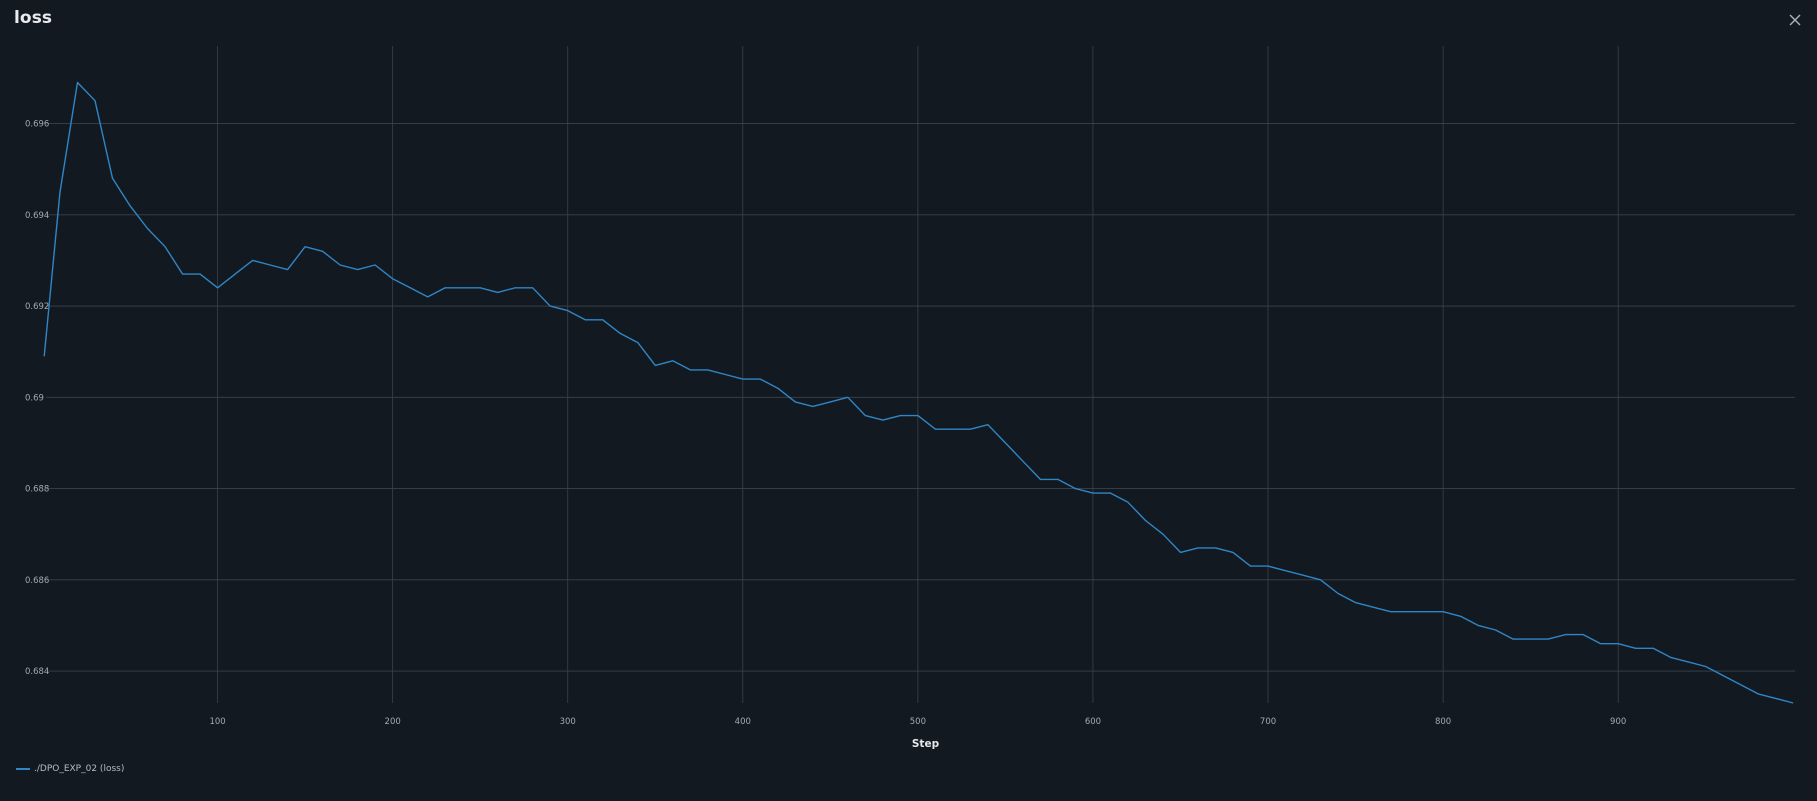  What do you see at coordinates (393, 722) in the screenshot?
I see `x-tick-label: 200` at bounding box center [393, 722].